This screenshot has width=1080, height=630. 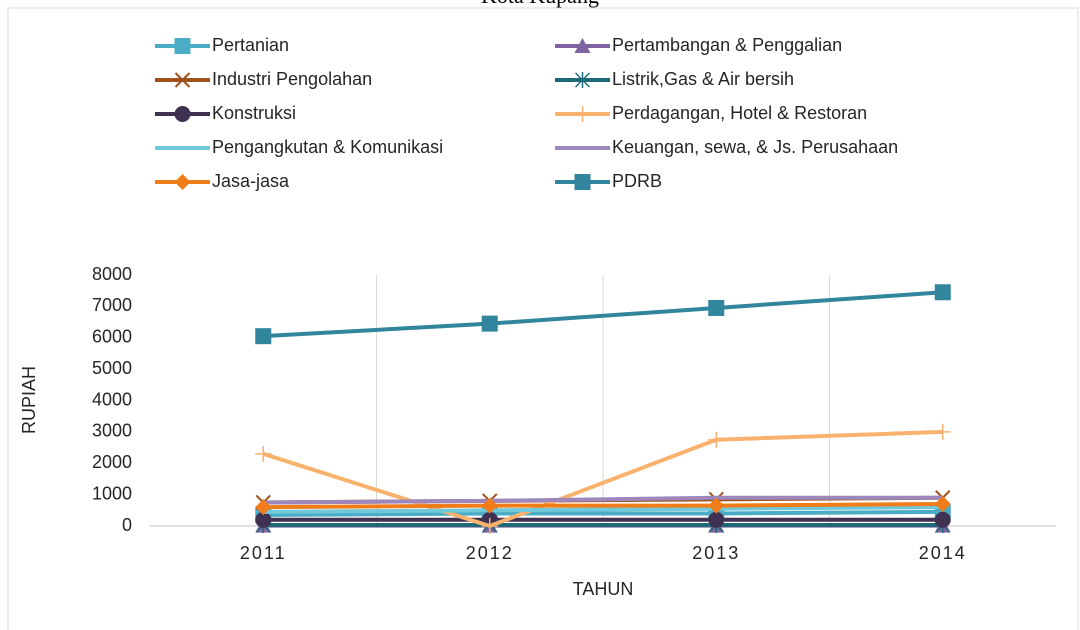 What do you see at coordinates (112, 337) in the screenshot?
I see `y-tick-label: 6000` at bounding box center [112, 337].